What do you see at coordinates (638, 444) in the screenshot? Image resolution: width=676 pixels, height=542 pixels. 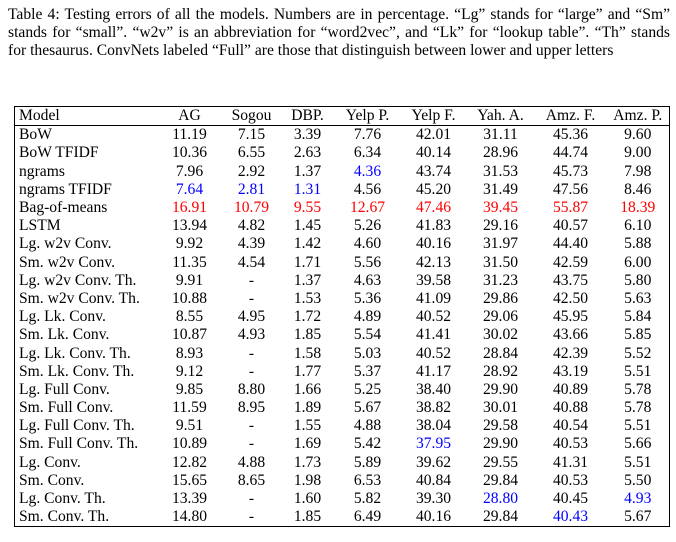 I see `error-cell: 5.66` at bounding box center [638, 444].